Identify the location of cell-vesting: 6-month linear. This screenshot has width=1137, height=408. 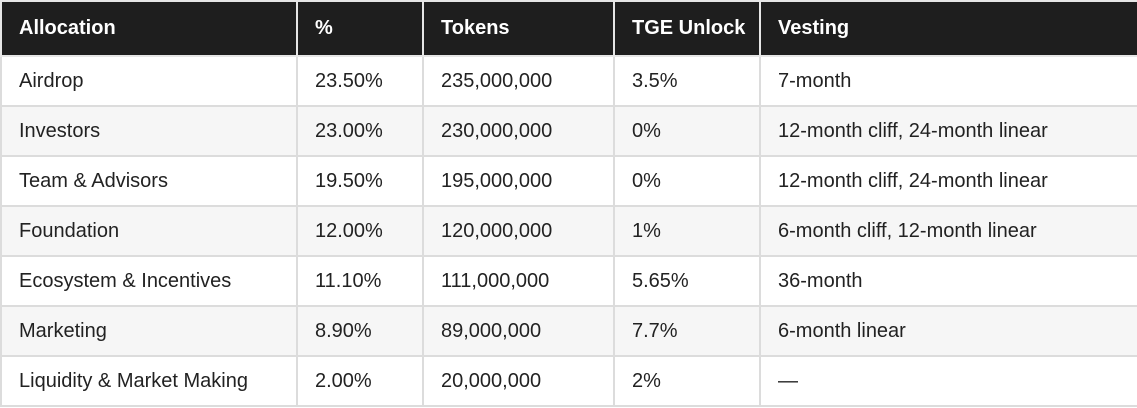
(948, 331).